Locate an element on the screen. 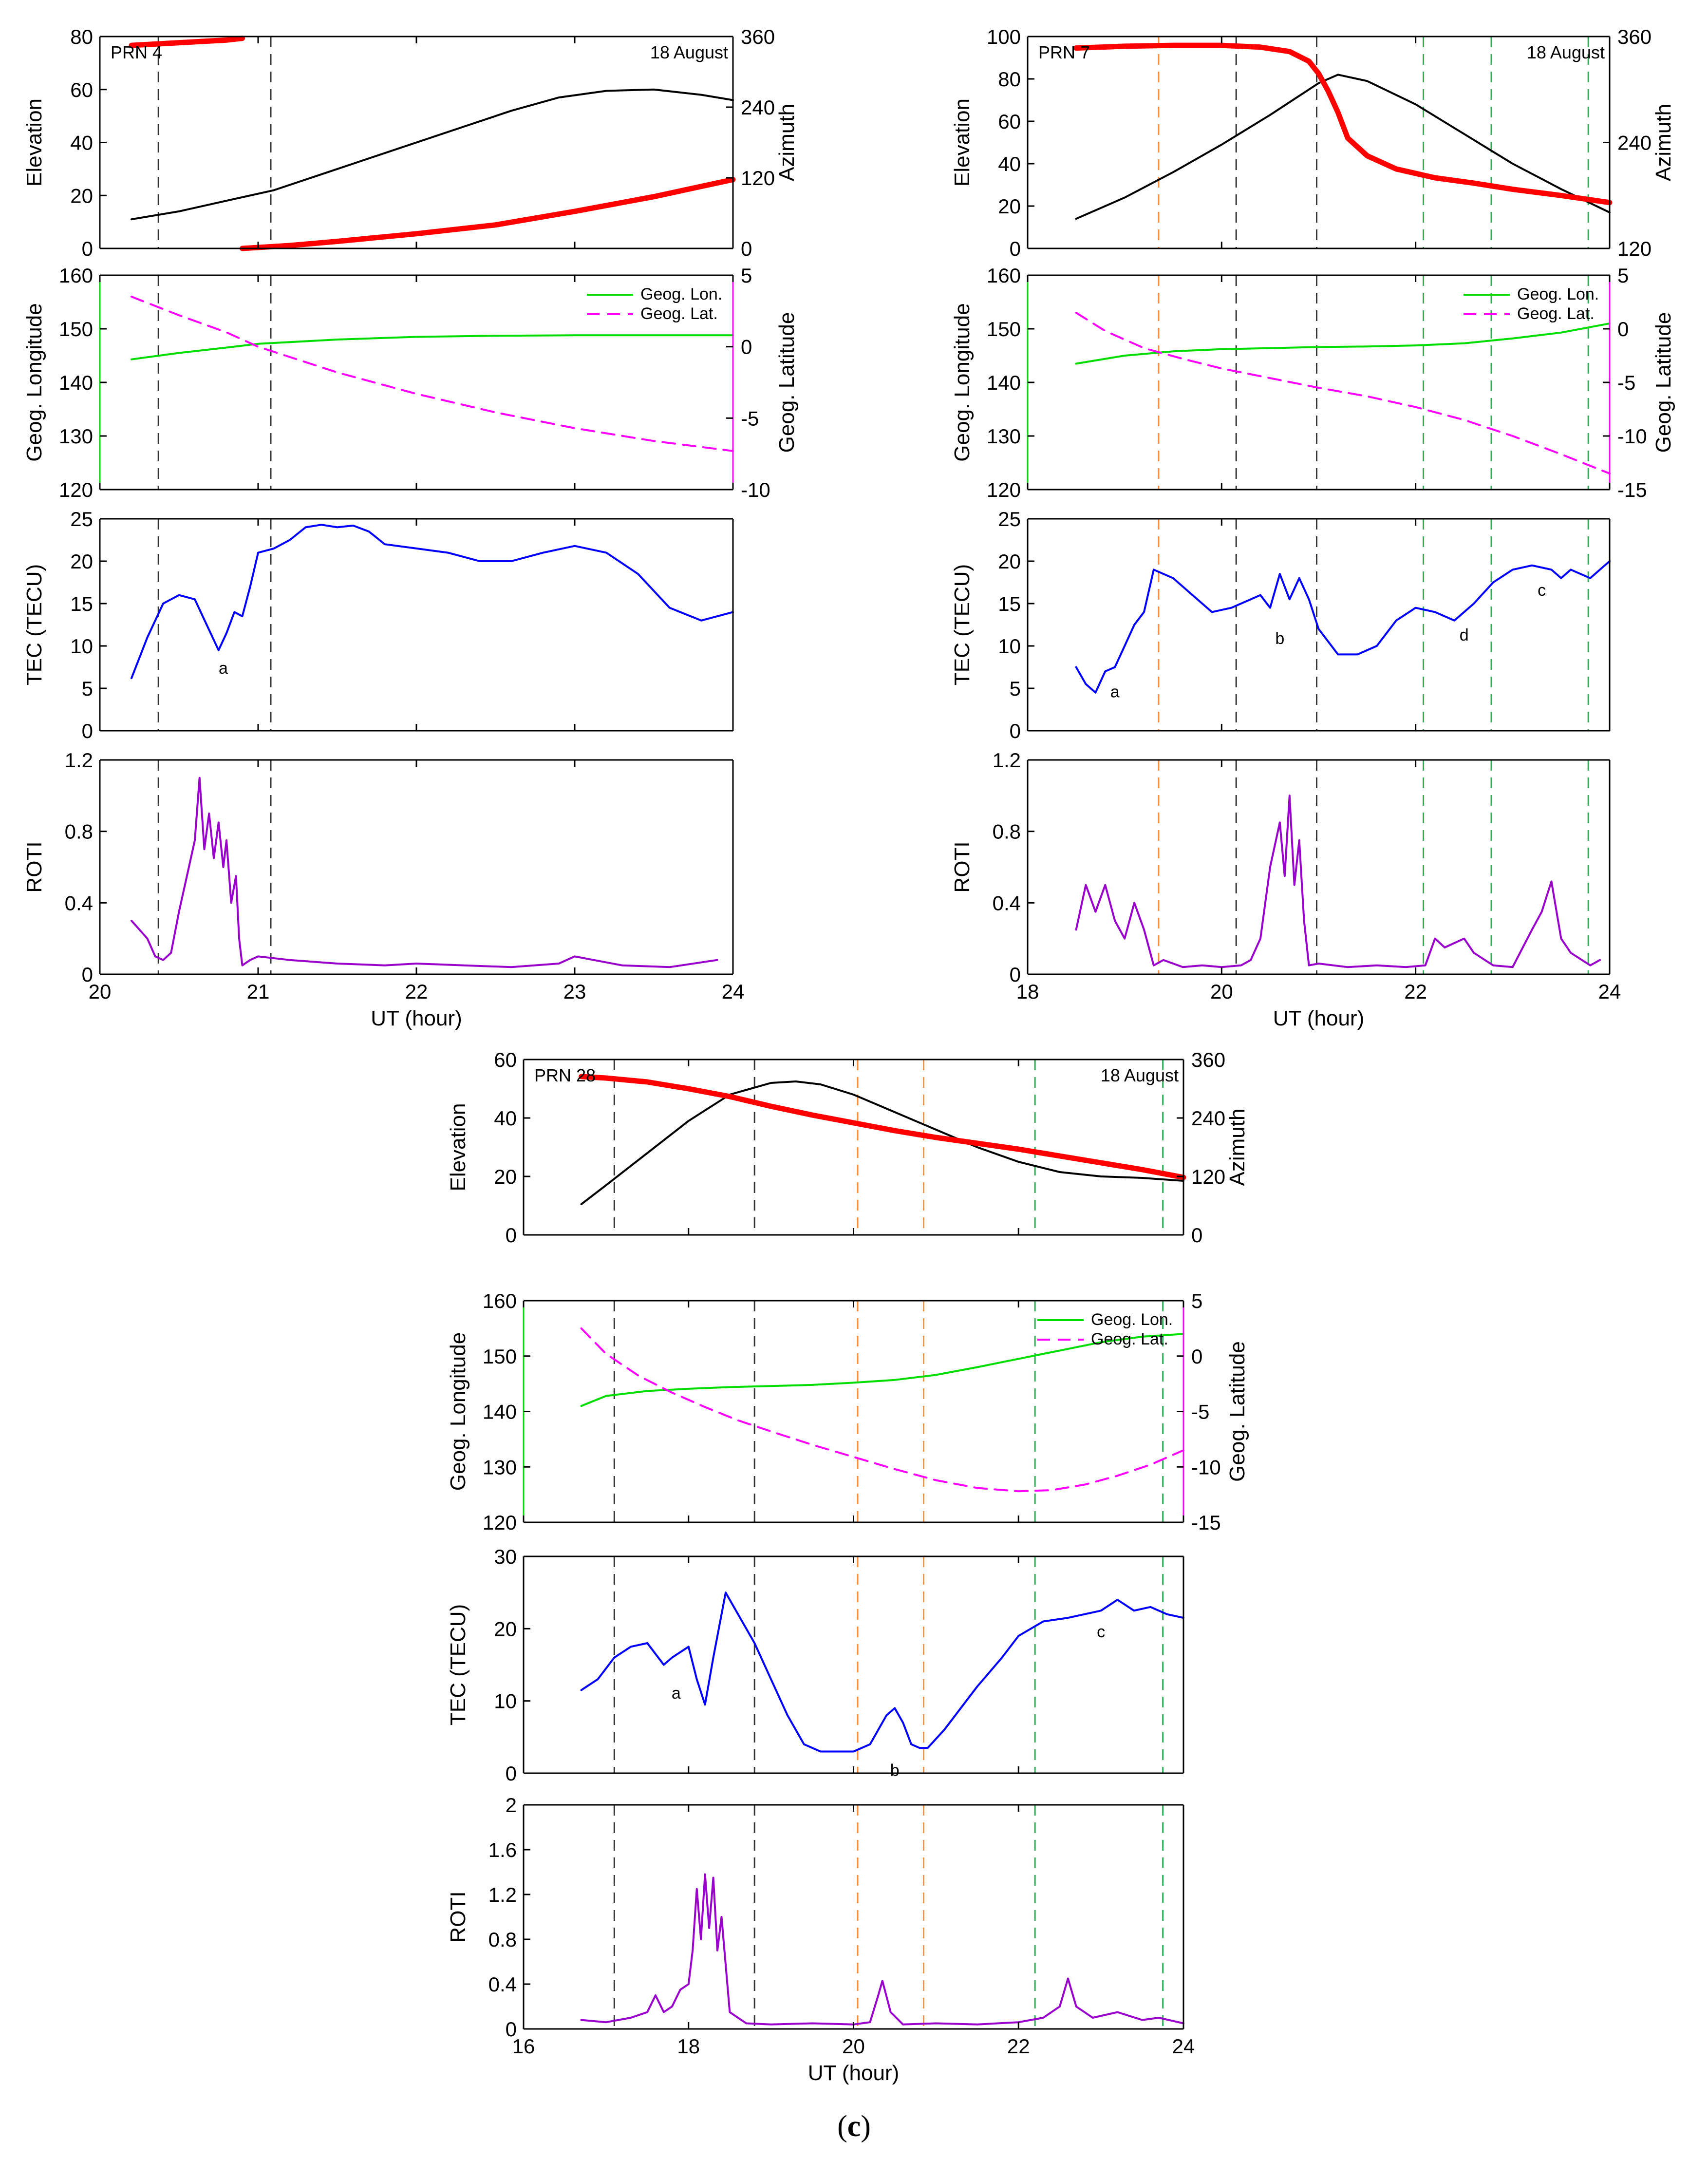 This screenshot has height=2159, width=1708. panel-3: 0 5 10 15 20 25 TEC (TECU) a is located at coordinates (378, 625).